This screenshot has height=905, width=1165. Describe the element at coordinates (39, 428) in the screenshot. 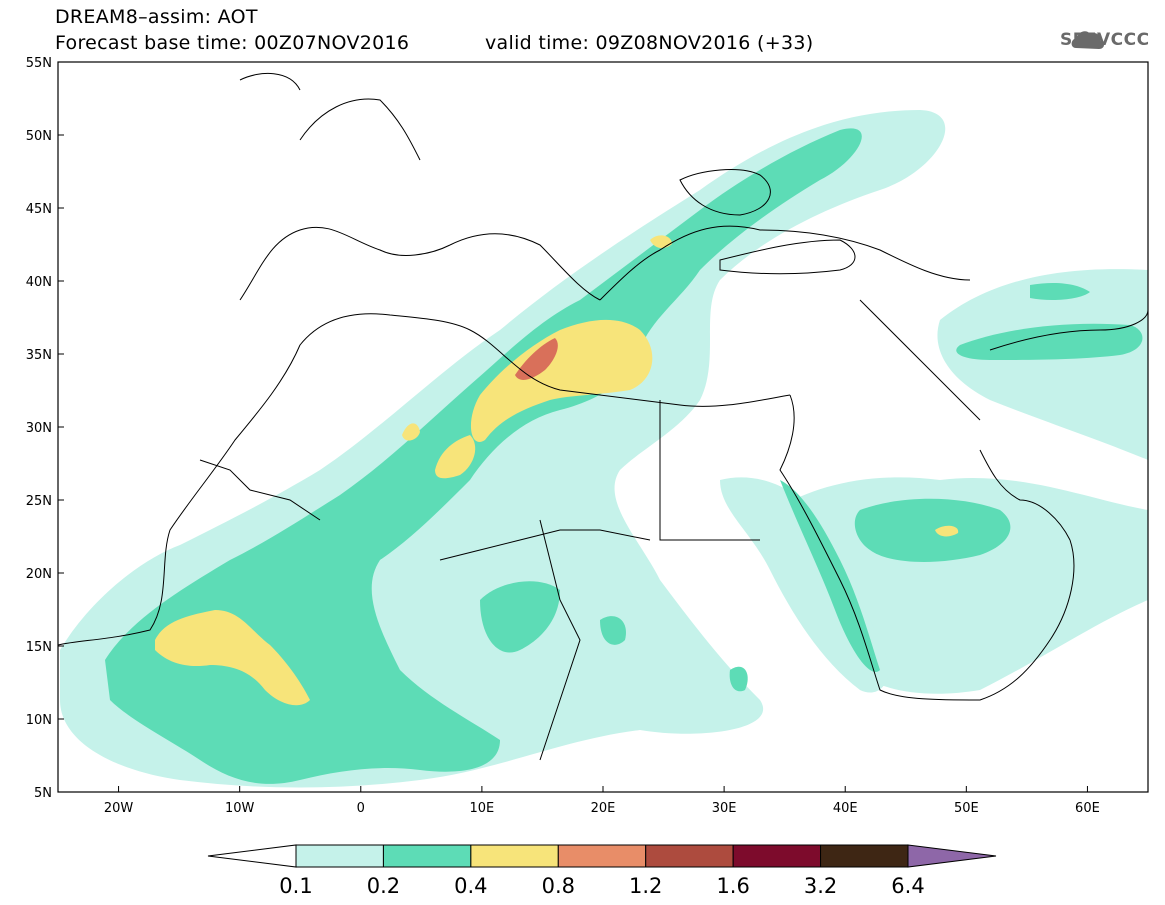

I see `latitude-label: 30N` at that location.